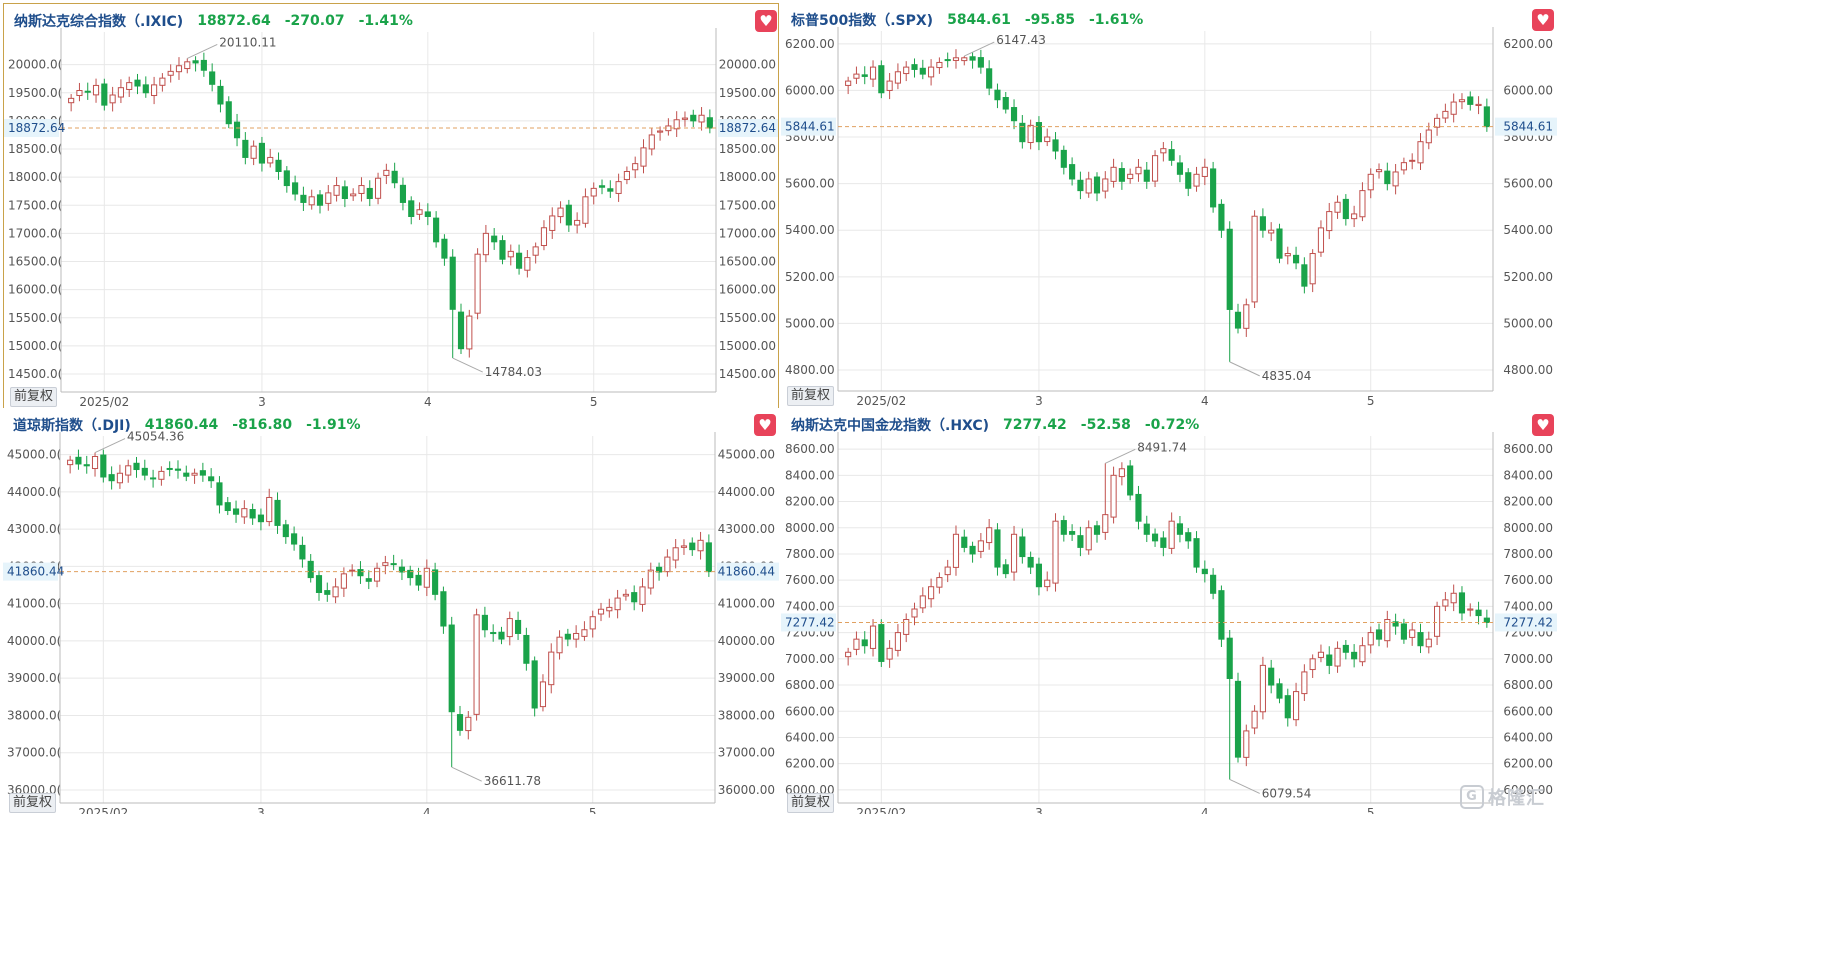 The image size is (1847, 961). I want to click on last-price-label-right: 41860.44, so click(746, 572).